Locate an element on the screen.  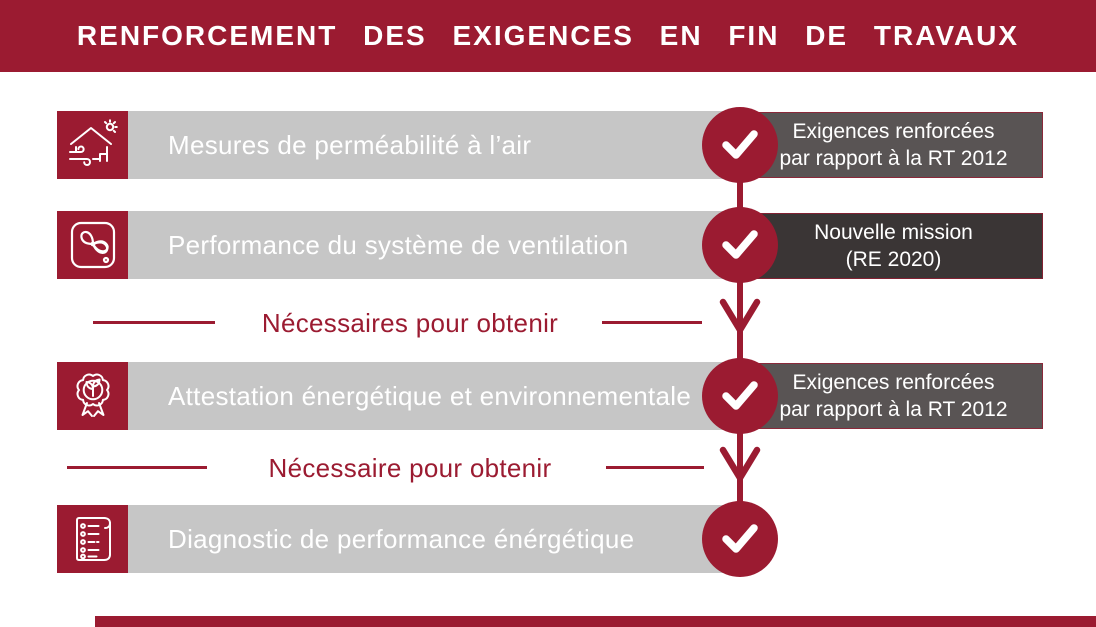
step-label: Mesures de perméabilité à l’air is located at coordinates (350, 144).